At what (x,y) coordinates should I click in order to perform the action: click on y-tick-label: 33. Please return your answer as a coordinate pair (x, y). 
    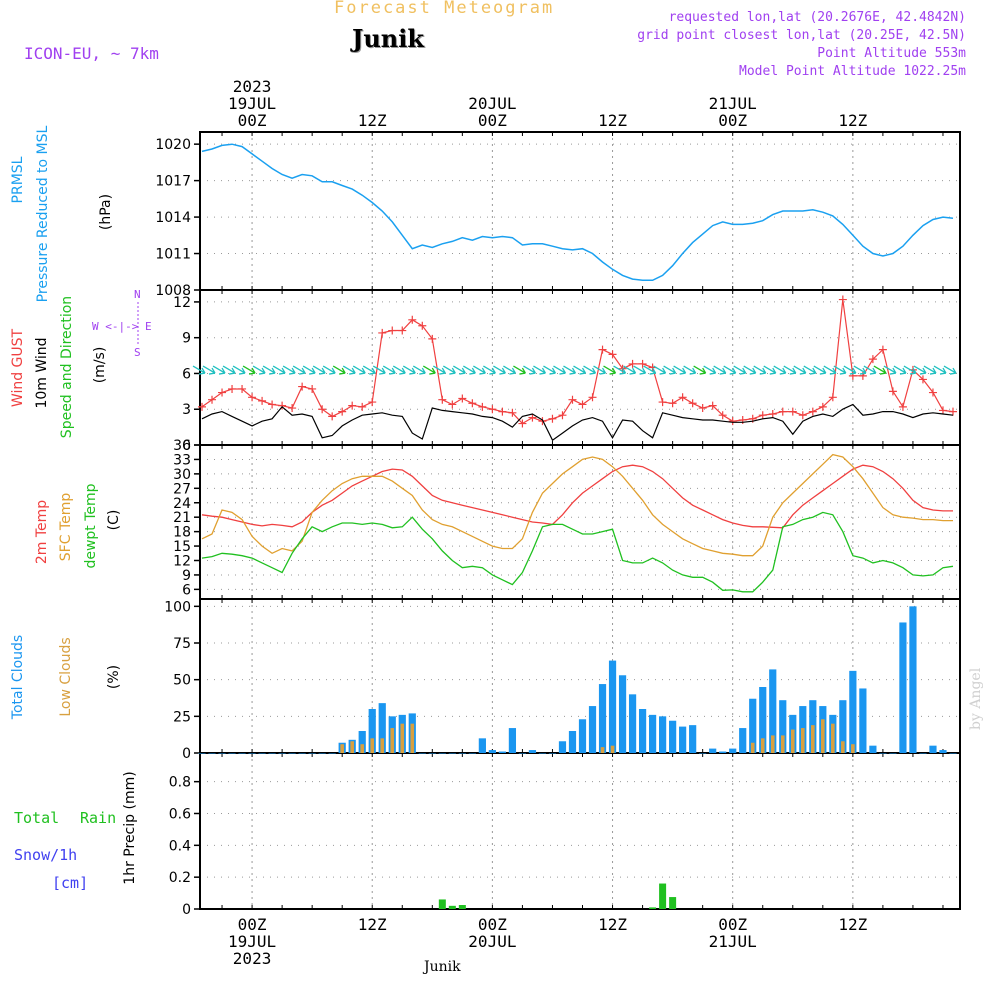
    Looking at the image, I should click on (182, 460).